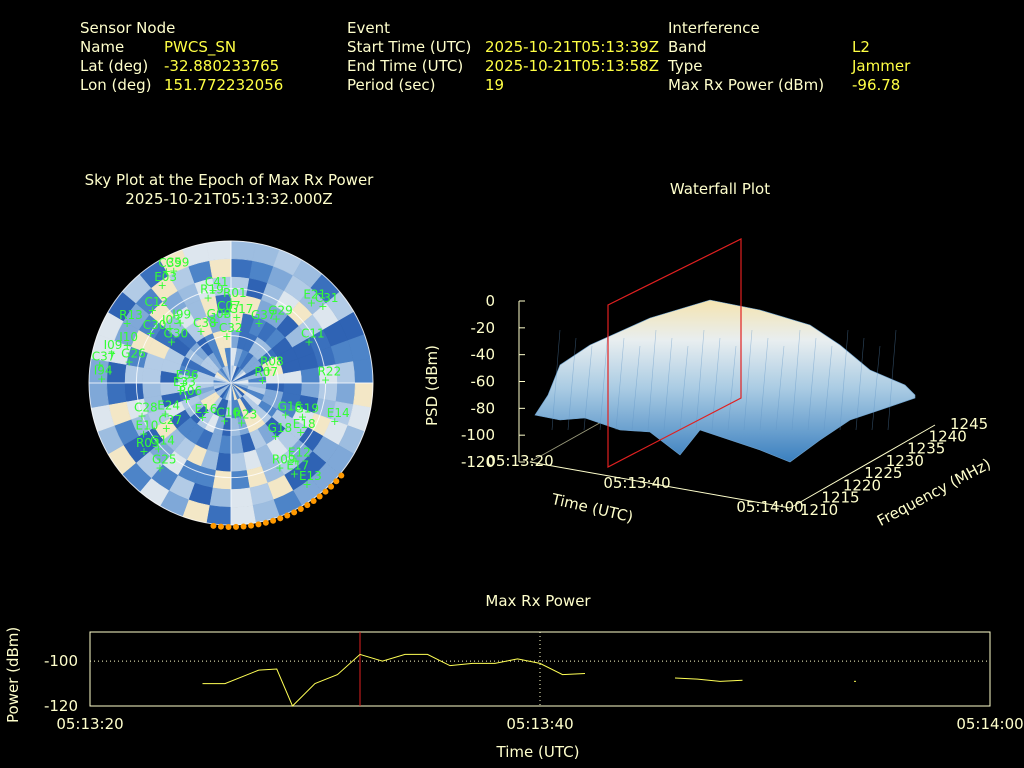 This screenshot has width=1024, height=768. I want to click on satellite-label: C41, so click(217, 282).